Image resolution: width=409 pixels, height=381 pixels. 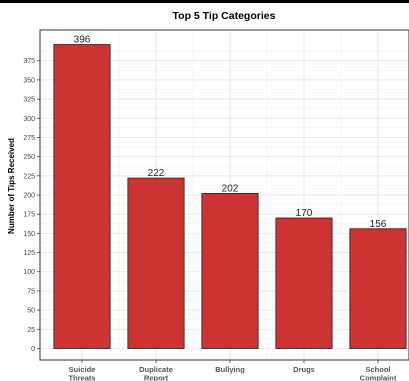 I want to click on x-tick-label: Bullying, so click(x=230, y=369).